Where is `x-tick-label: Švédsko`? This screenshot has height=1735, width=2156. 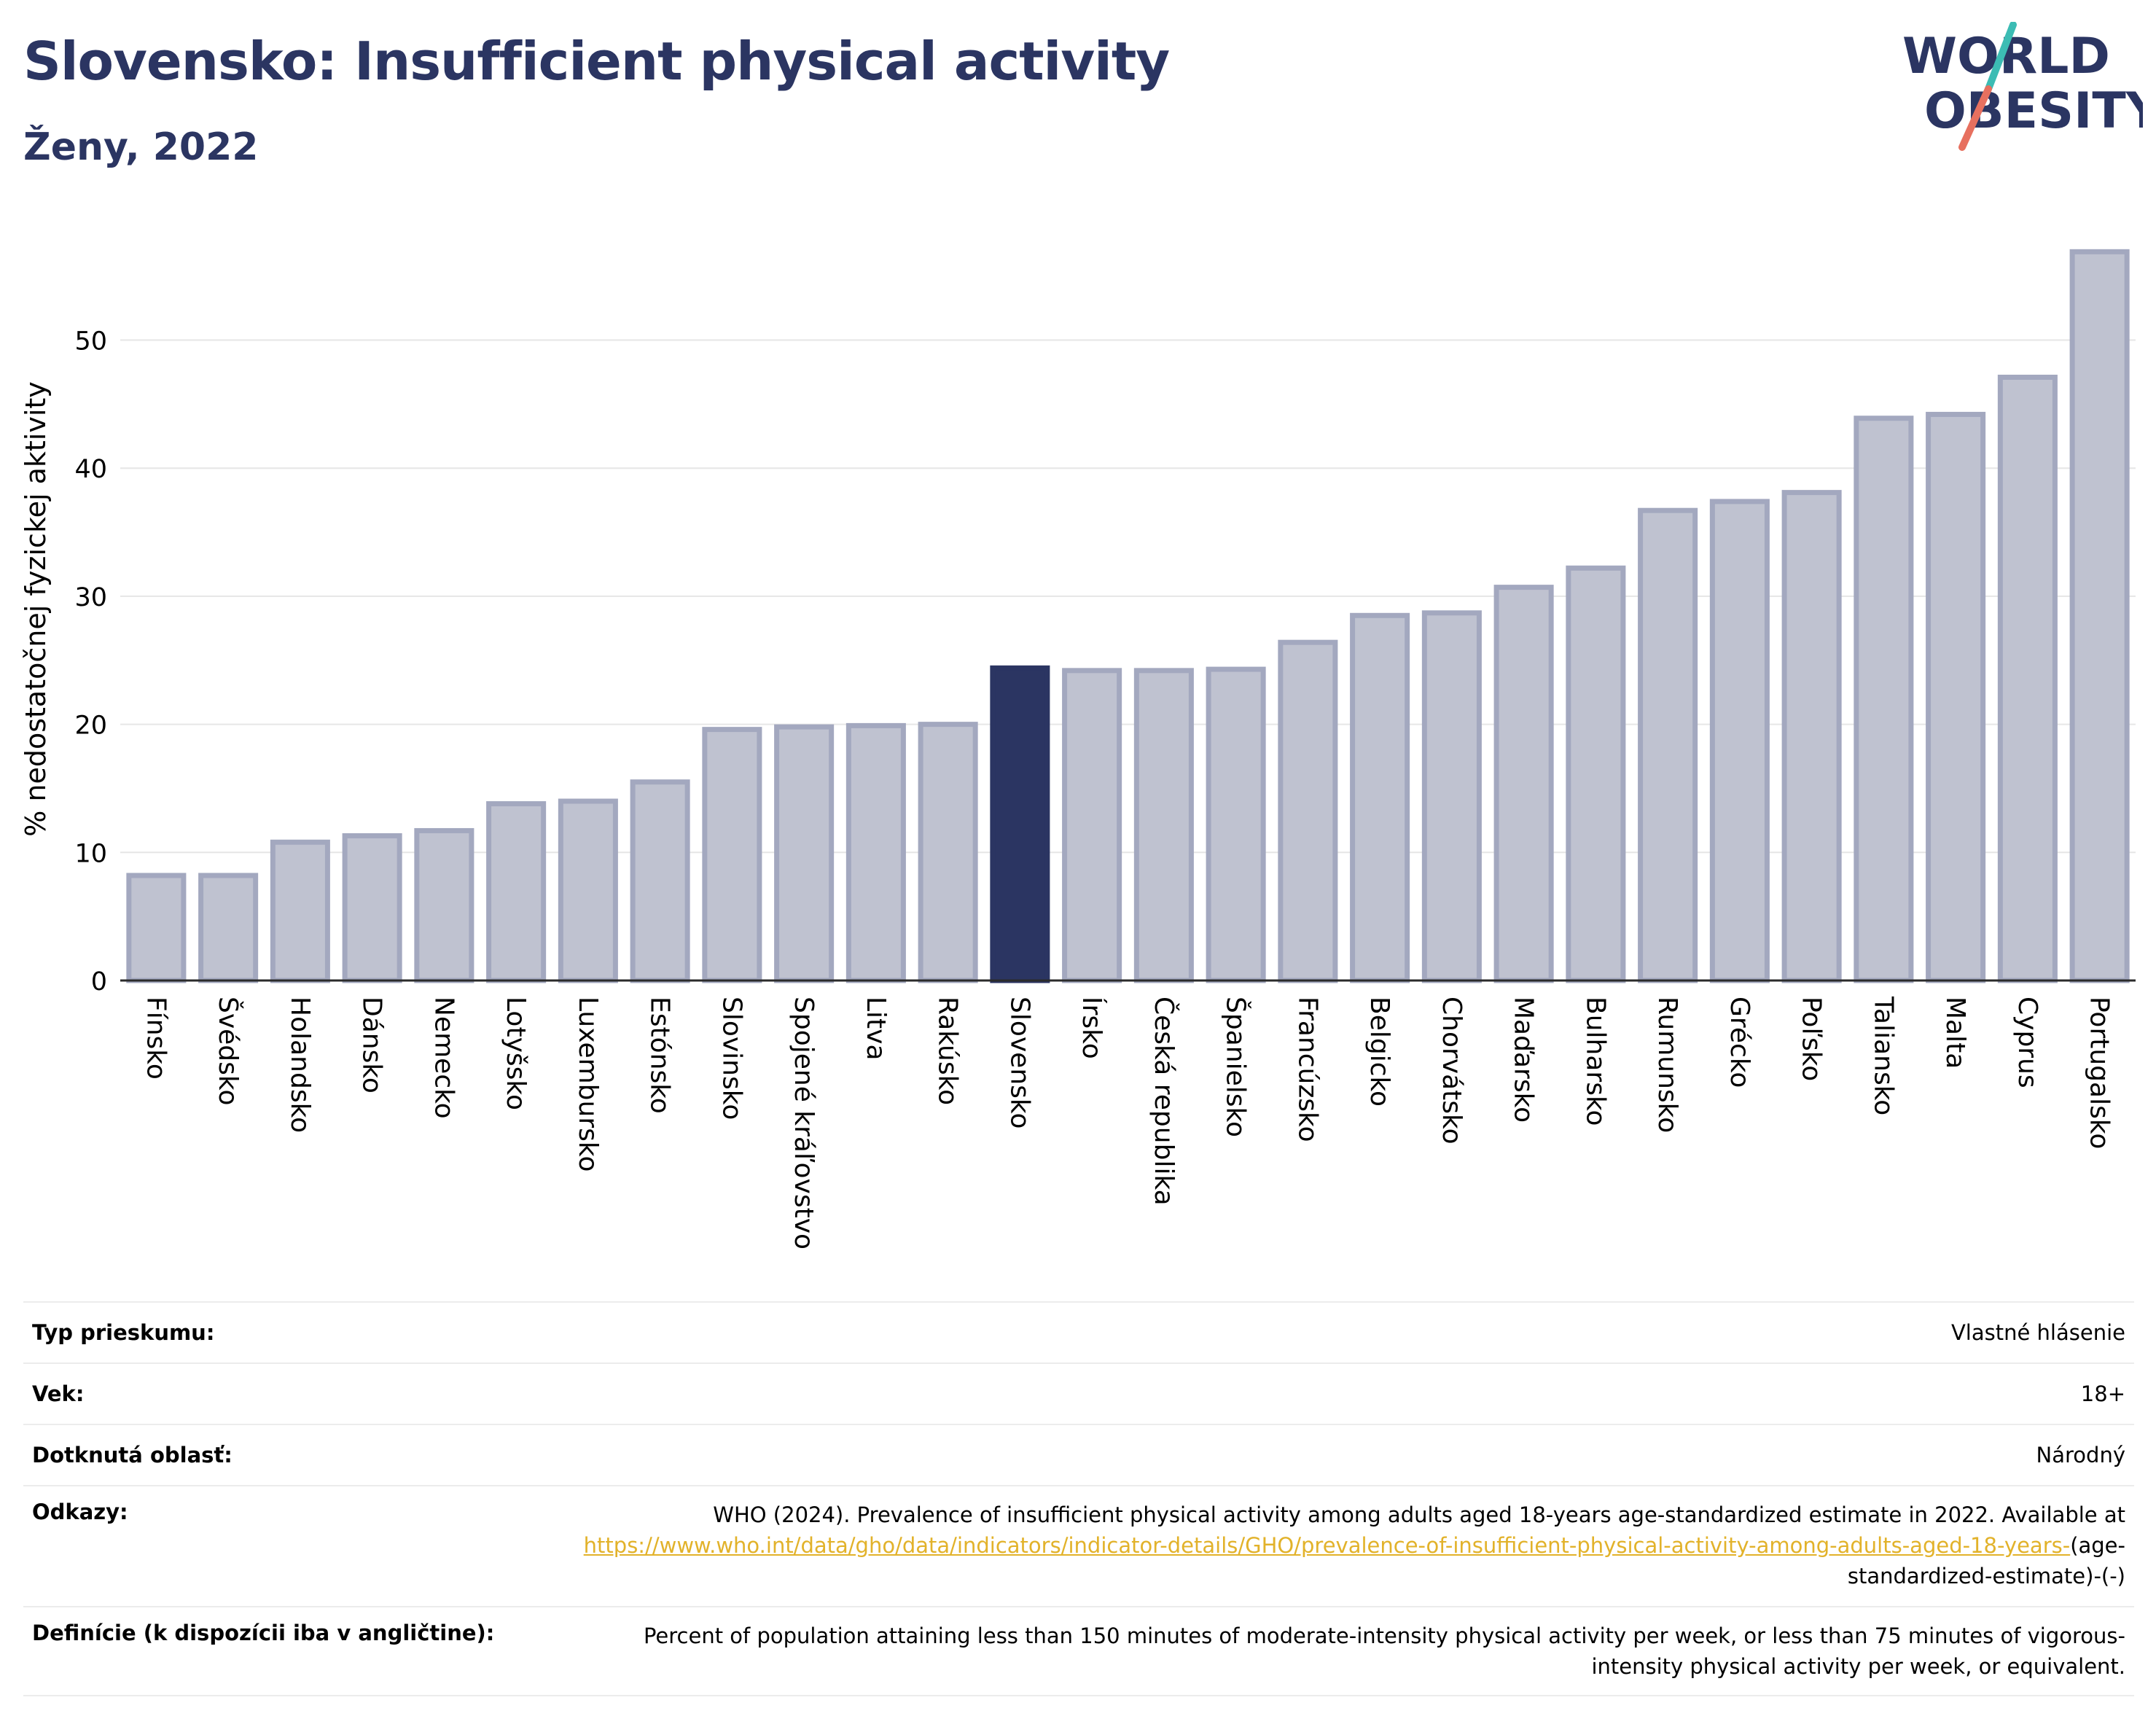 x-tick-label: Švédsko is located at coordinates (228, 1051).